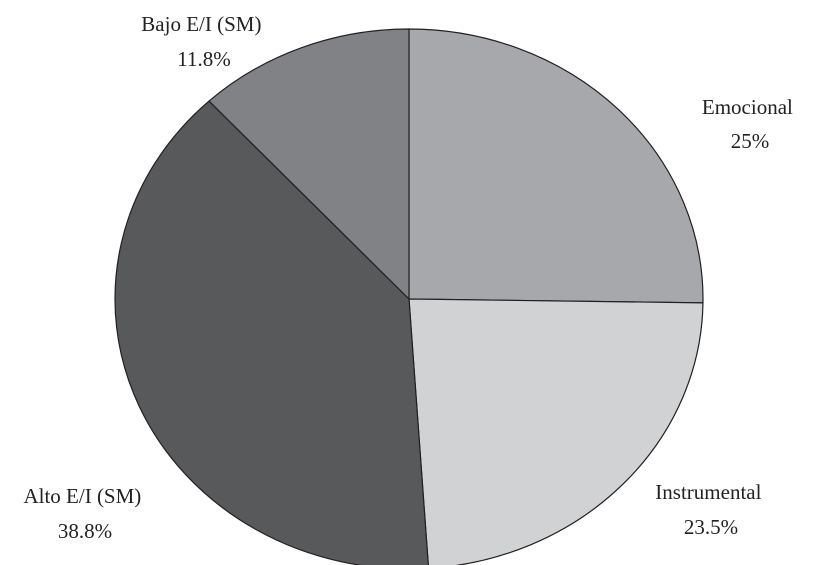 This screenshot has width=815, height=565. What do you see at coordinates (747, 107) in the screenshot?
I see `slice-name-emocional: Emocional` at bounding box center [747, 107].